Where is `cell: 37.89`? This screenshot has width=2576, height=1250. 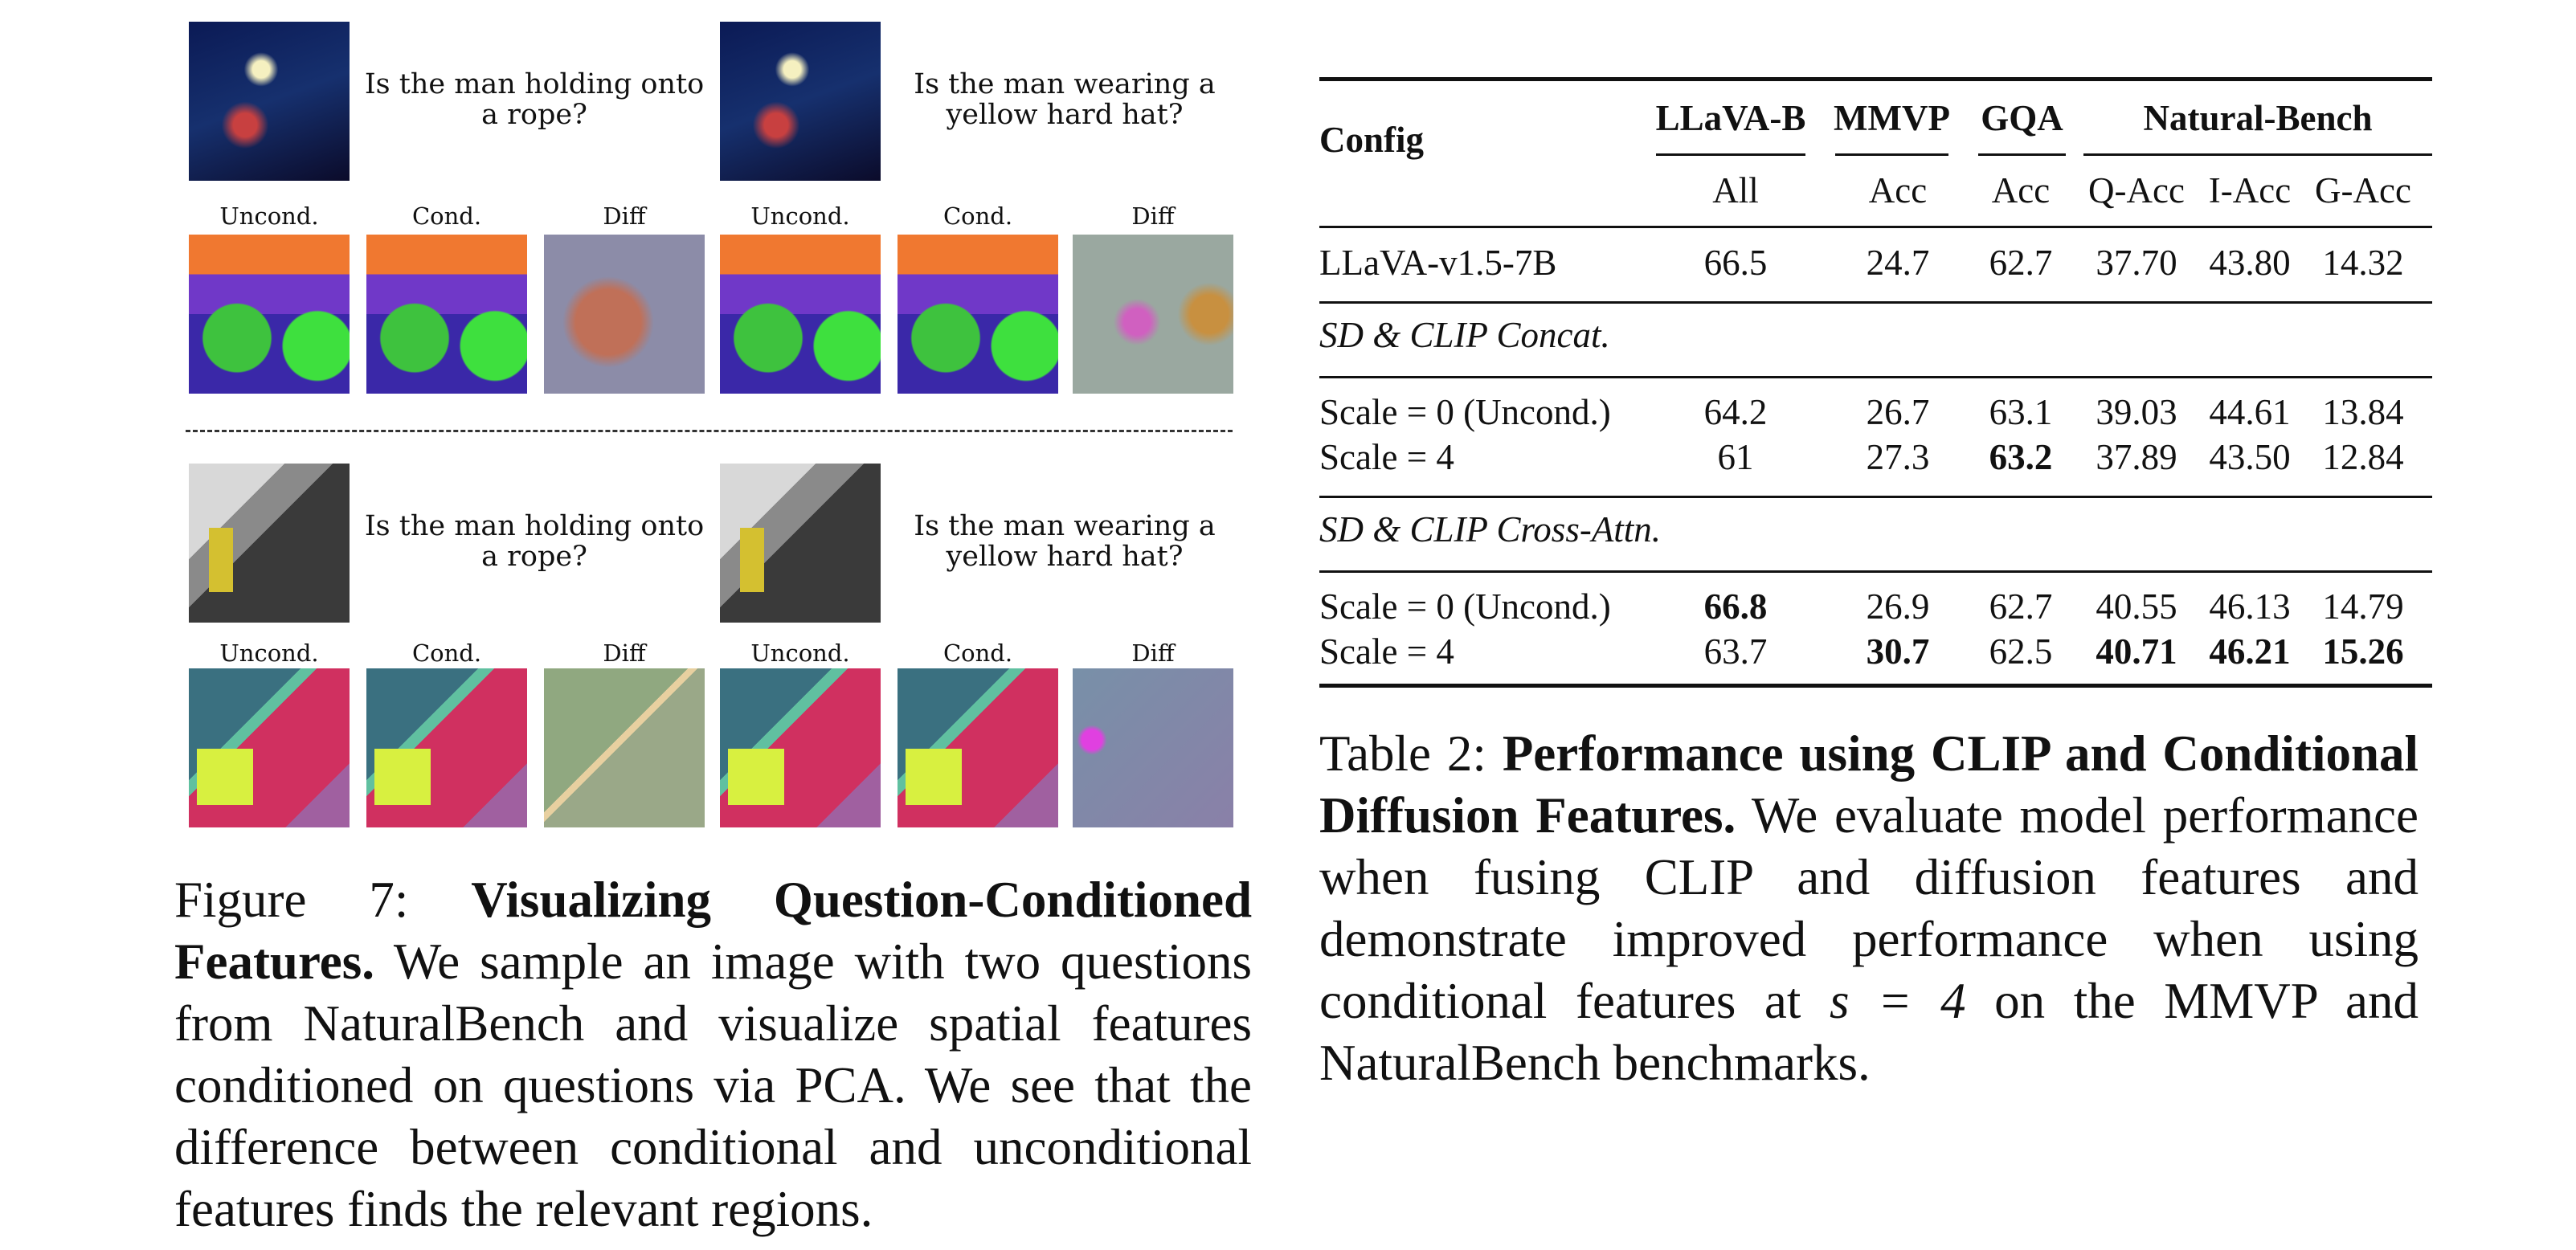
cell: 37.89 is located at coordinates (2136, 457).